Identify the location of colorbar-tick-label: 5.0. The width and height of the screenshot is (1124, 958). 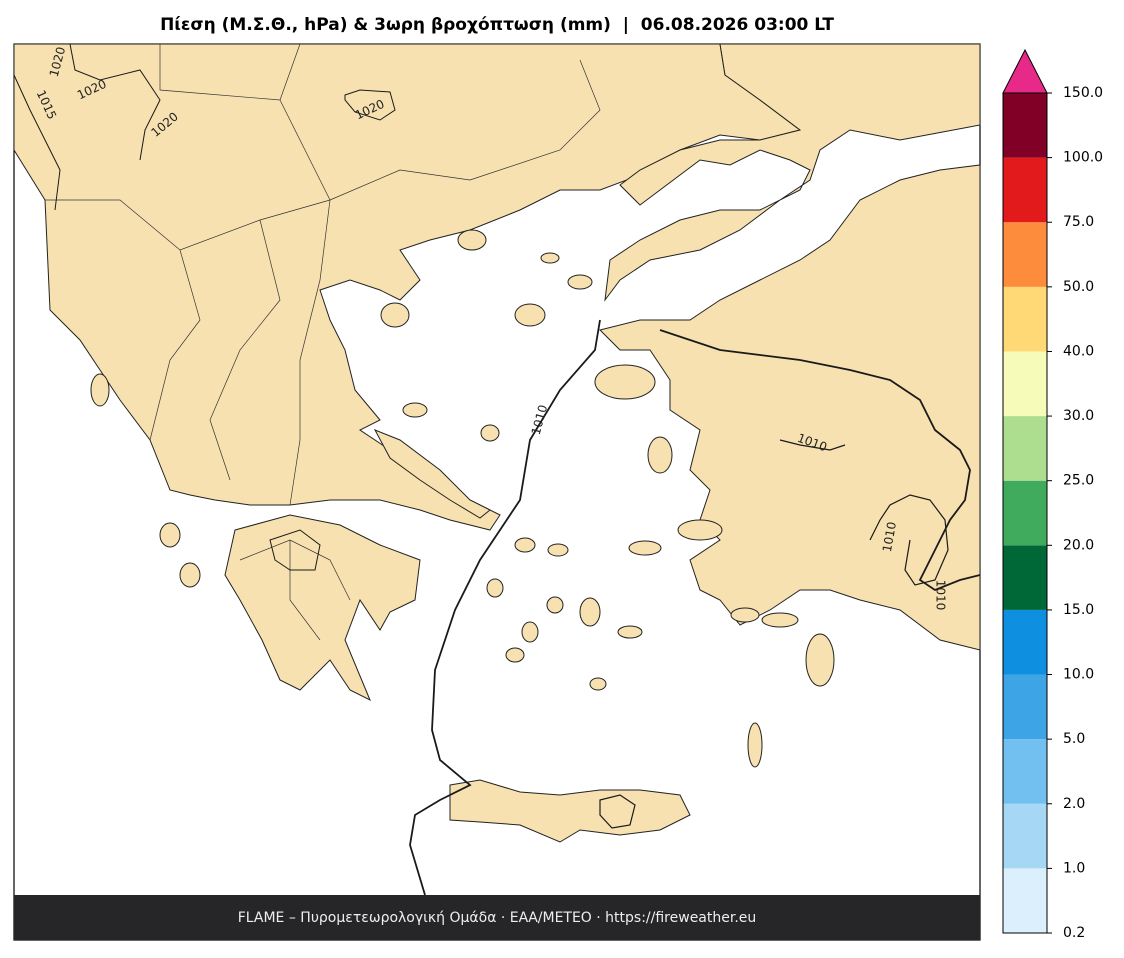
(1074, 739).